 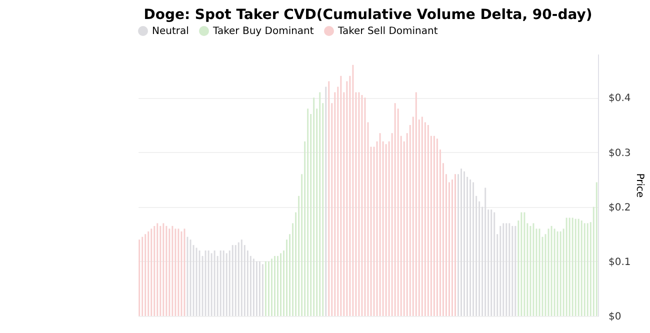 What do you see at coordinates (619, 262) in the screenshot?
I see `y-tick-label: $0.1` at bounding box center [619, 262].